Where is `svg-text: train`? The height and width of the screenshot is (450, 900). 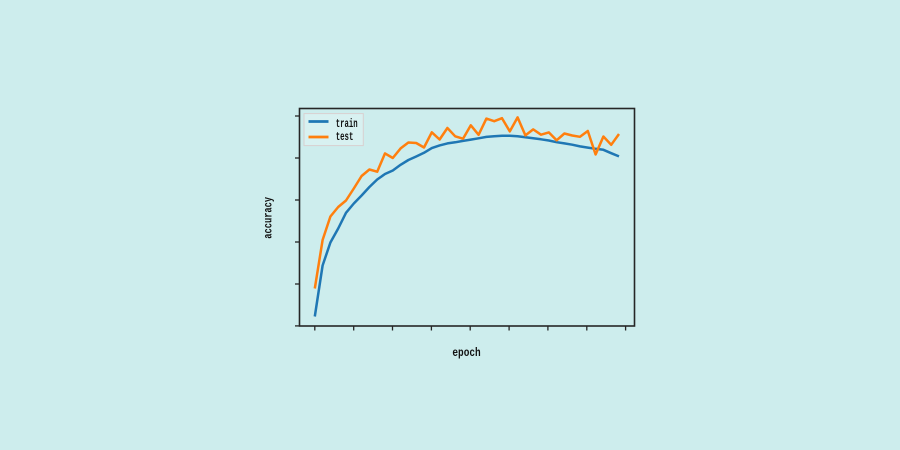
svg-text: train is located at coordinates (347, 124).